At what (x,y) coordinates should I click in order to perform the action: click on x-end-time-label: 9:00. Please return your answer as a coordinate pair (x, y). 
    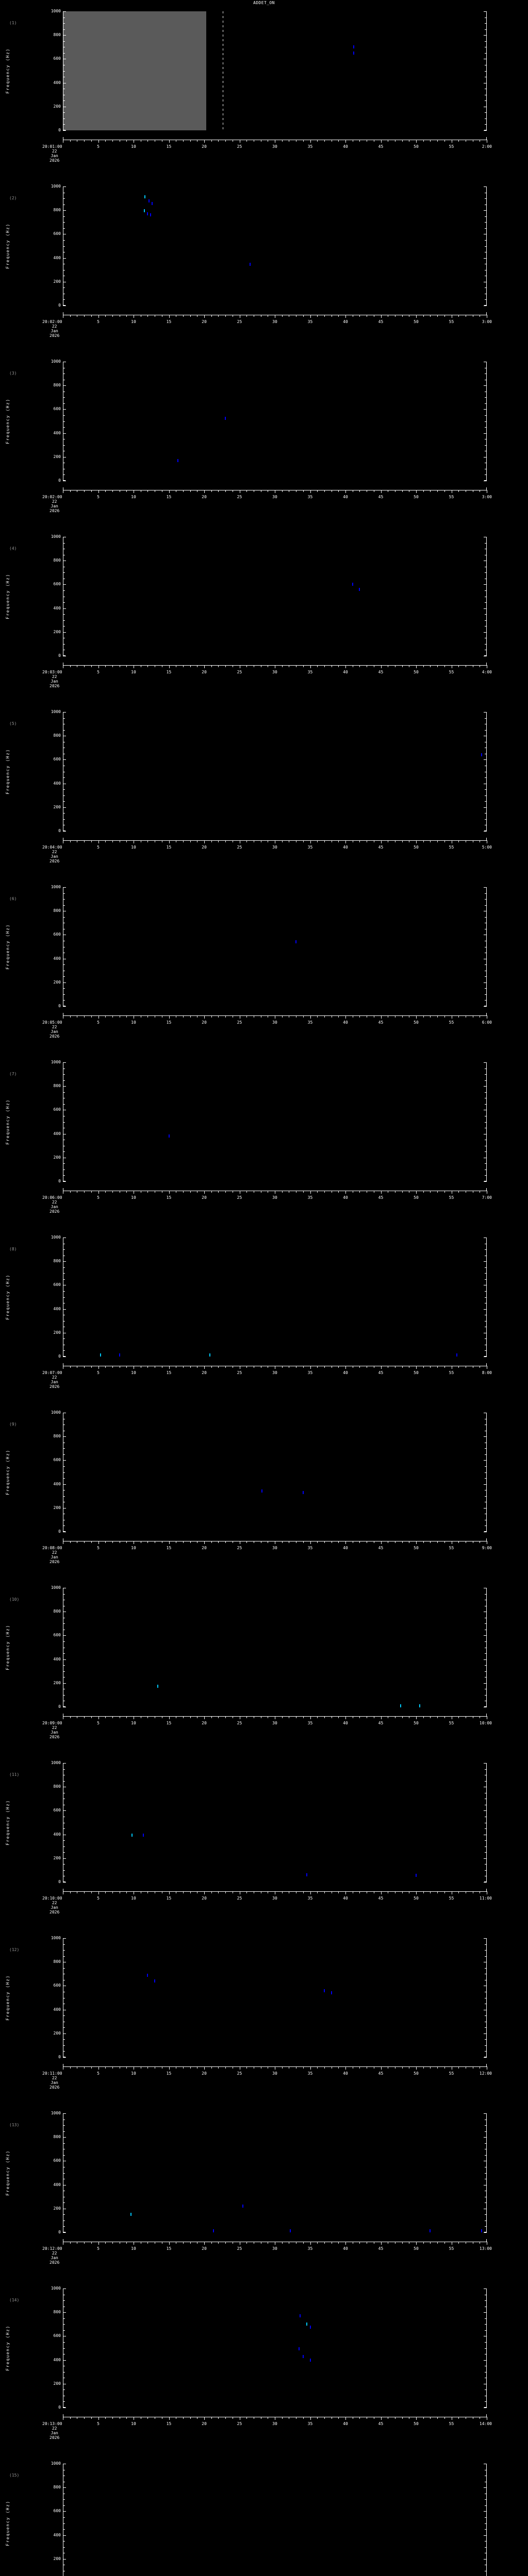
    Looking at the image, I should click on (487, 1548).